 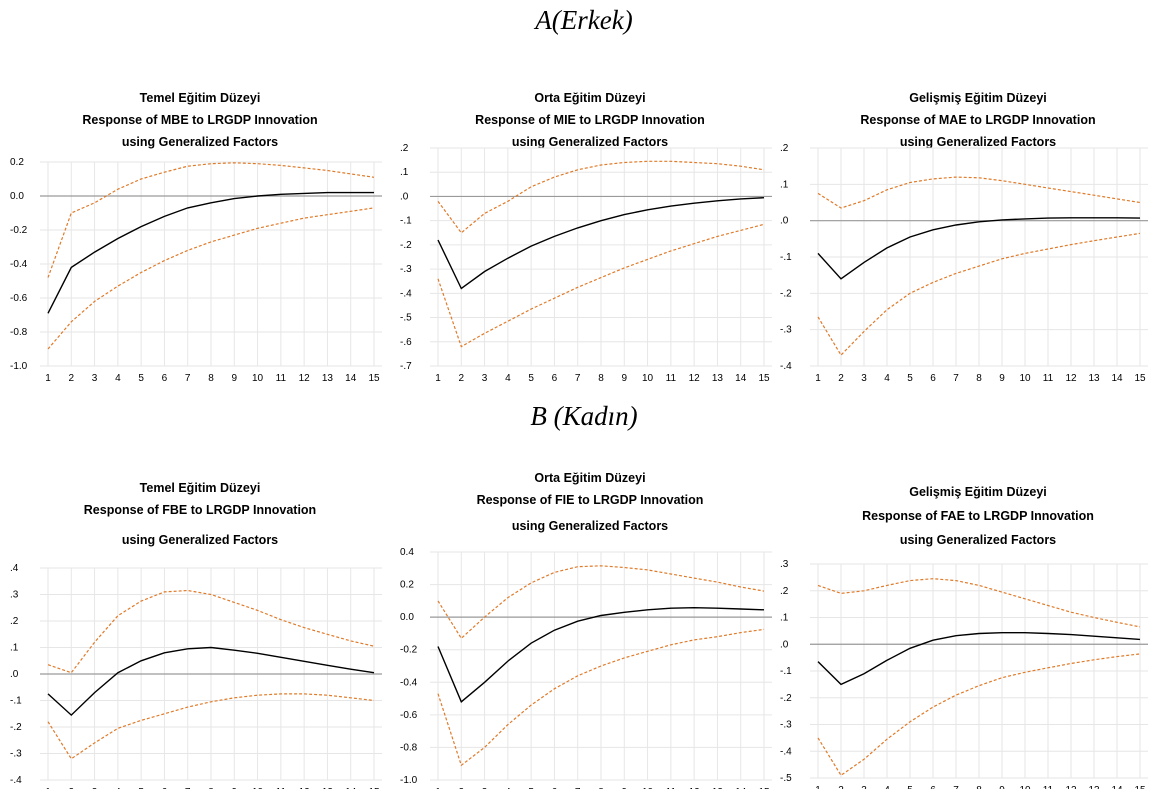 I want to click on y-tick-label-fae-4: -.1, so click(x=786, y=671).